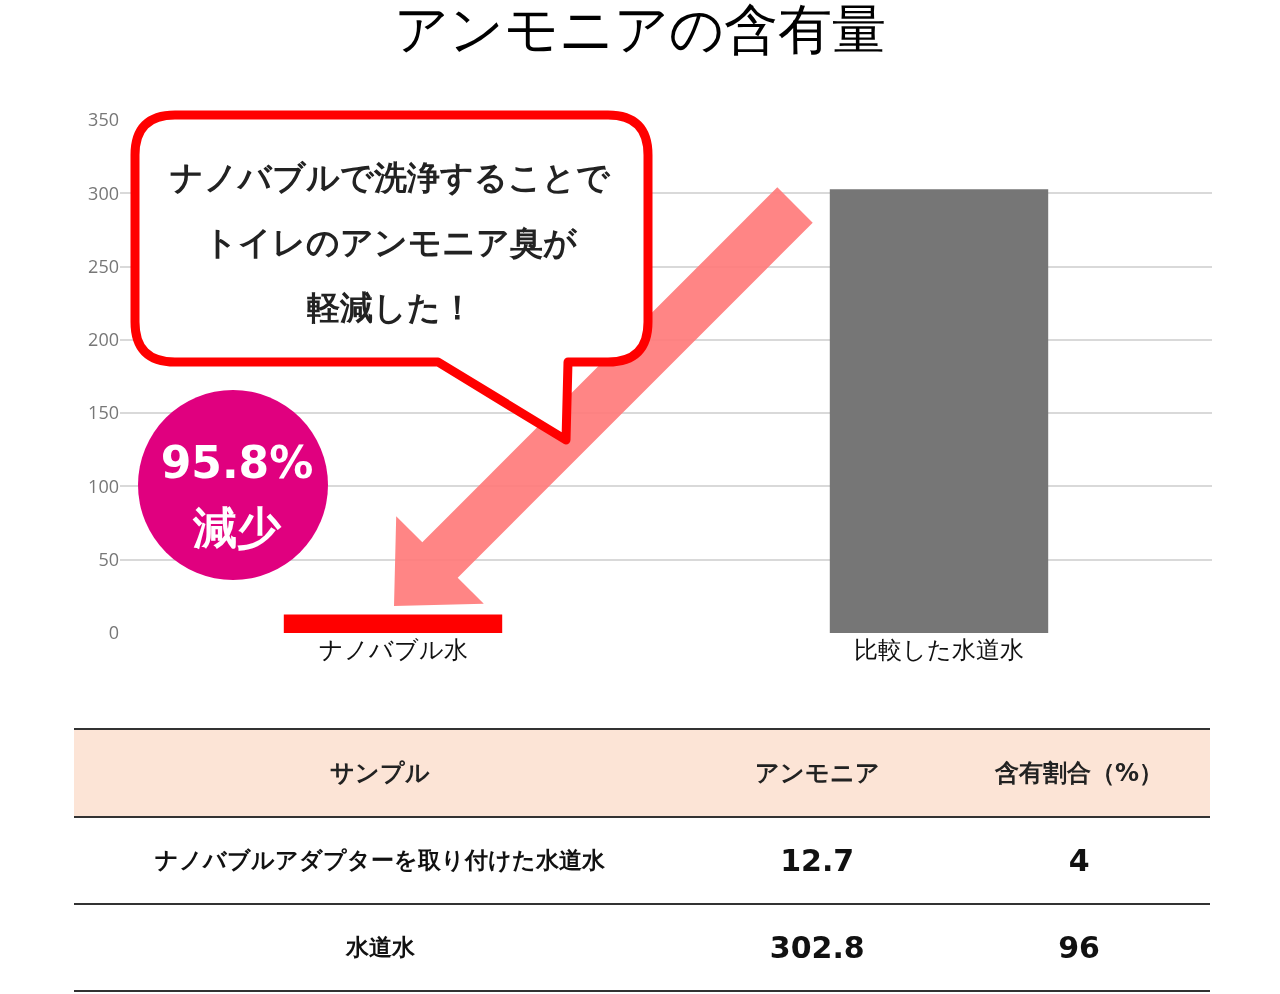 This screenshot has width=1280, height=994. What do you see at coordinates (1079, 947) in the screenshot?
I see `data-label: 96` at bounding box center [1079, 947].